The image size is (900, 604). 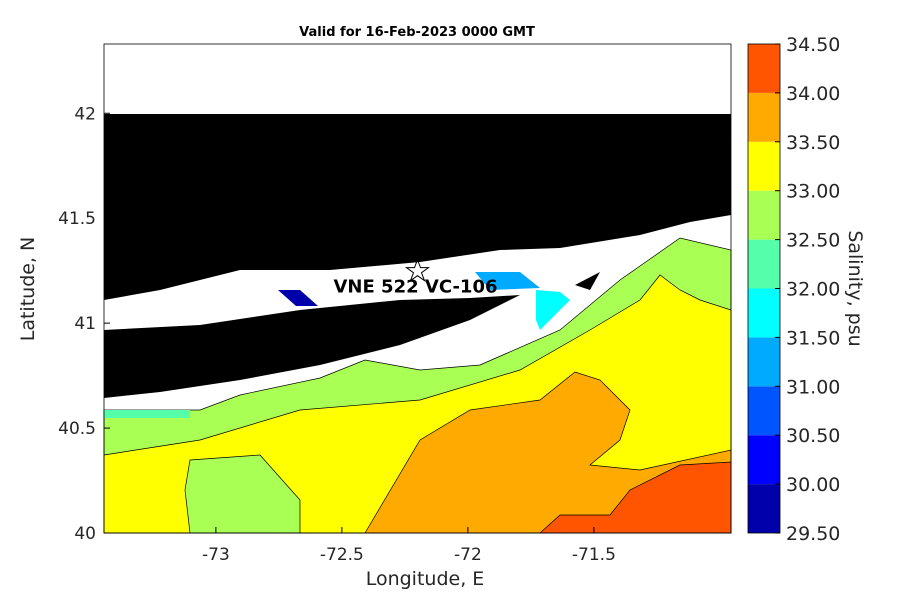 I want to click on y-tick-label: 40.5, so click(x=77, y=429).